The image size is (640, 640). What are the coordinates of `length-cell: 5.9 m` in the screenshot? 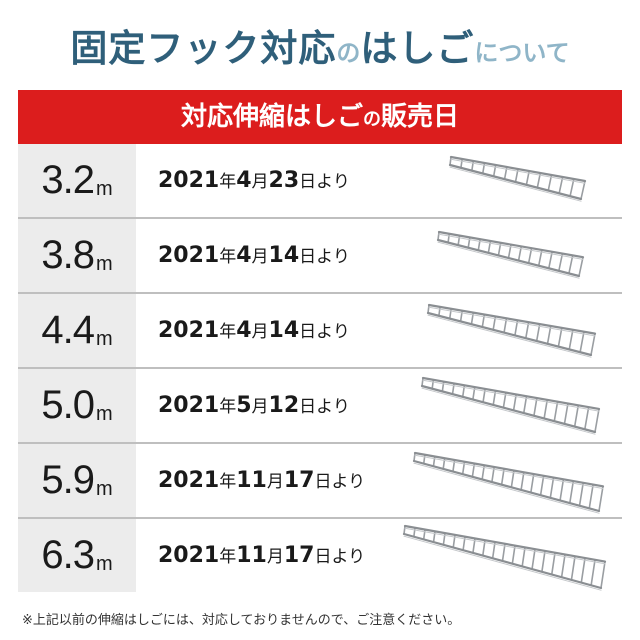 It's located at (77, 480).